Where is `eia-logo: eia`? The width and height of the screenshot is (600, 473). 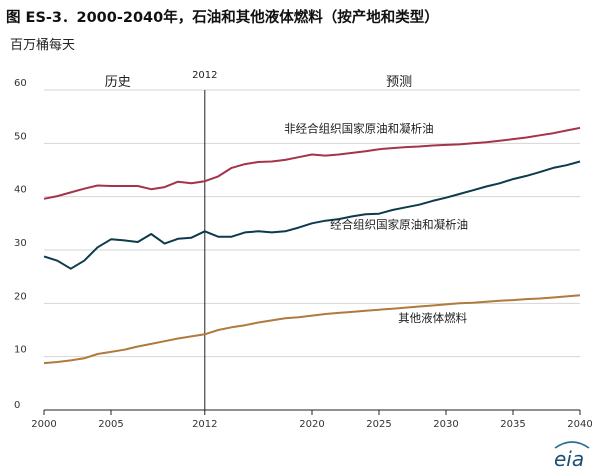
eia-logo: eia is located at coordinates (572, 455).